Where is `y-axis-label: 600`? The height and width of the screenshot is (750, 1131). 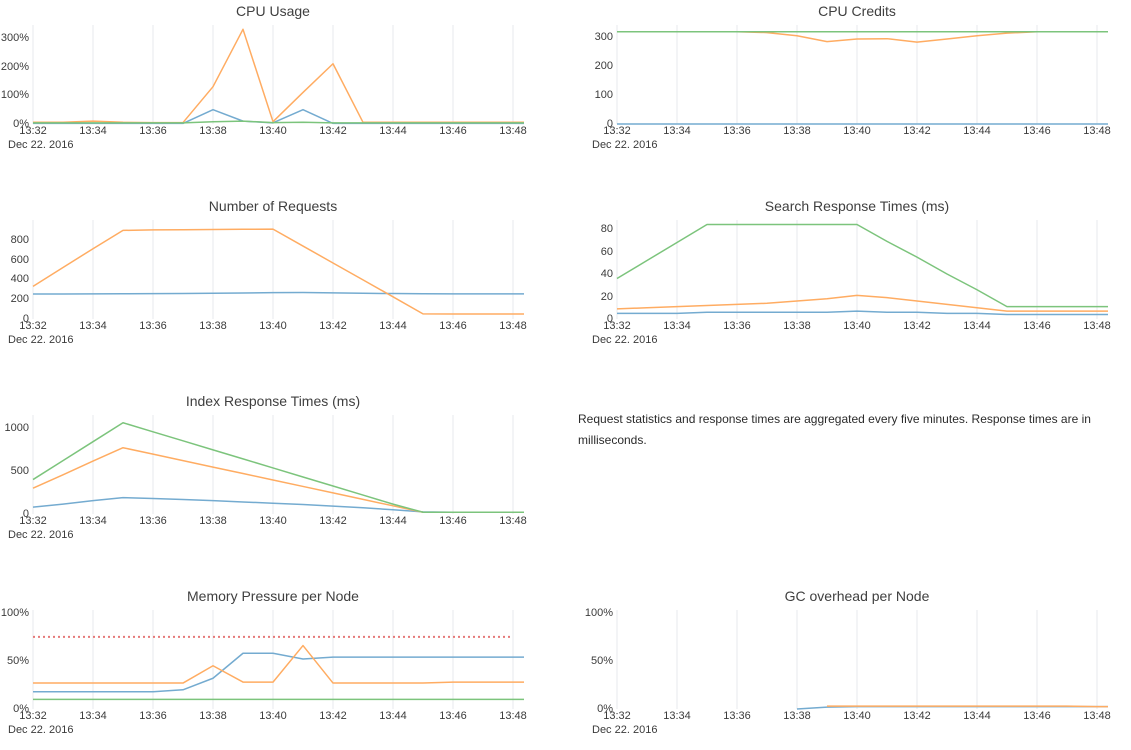
y-axis-label: 600 is located at coordinates (14, 260).